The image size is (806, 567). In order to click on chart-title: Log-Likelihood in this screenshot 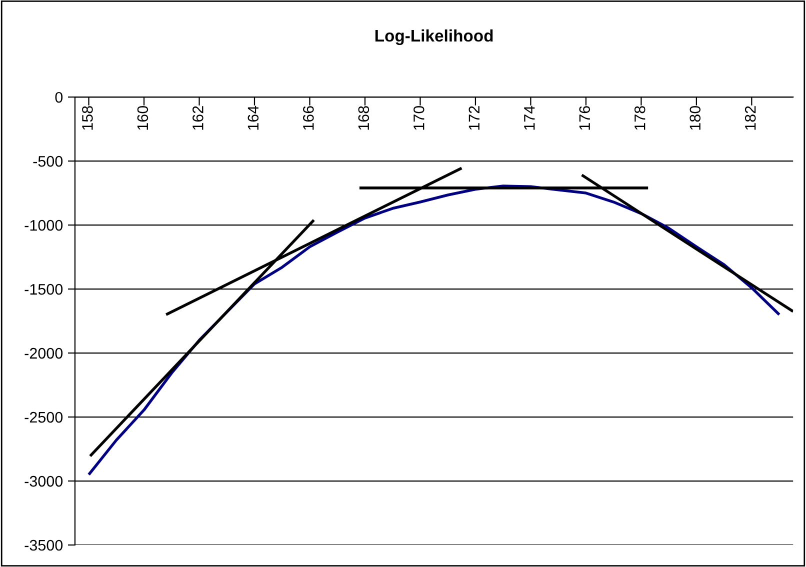, I will do `click(434, 37)`.